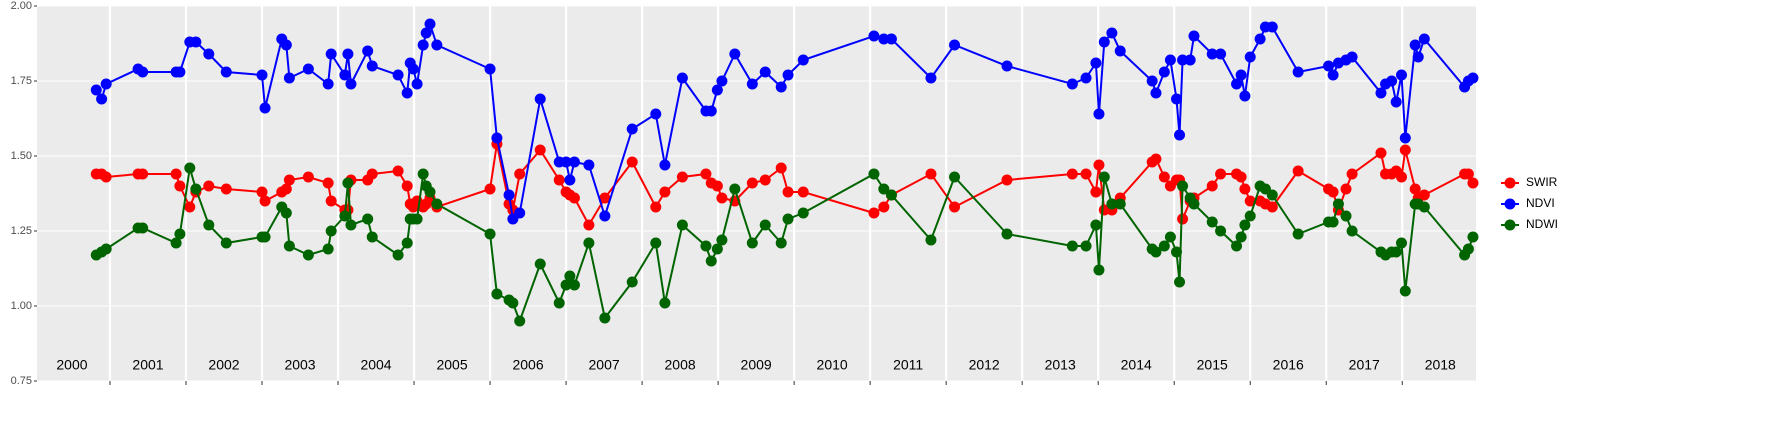  I want to click on y-tick-label: 1.25, so click(21, 231).